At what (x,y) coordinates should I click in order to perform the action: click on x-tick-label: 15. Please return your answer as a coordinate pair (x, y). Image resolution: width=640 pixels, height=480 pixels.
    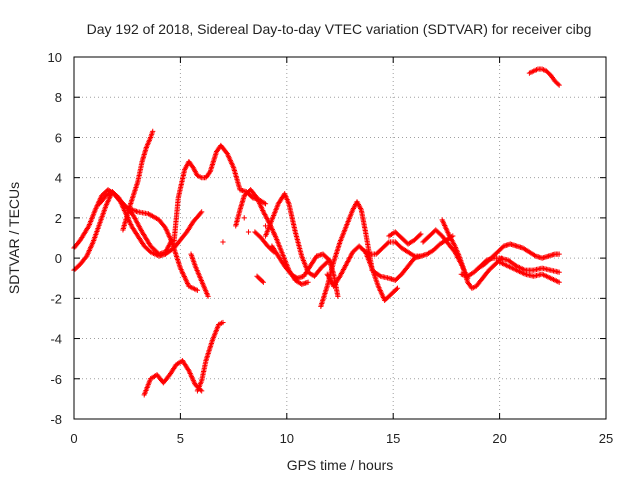
    Looking at the image, I should click on (393, 438).